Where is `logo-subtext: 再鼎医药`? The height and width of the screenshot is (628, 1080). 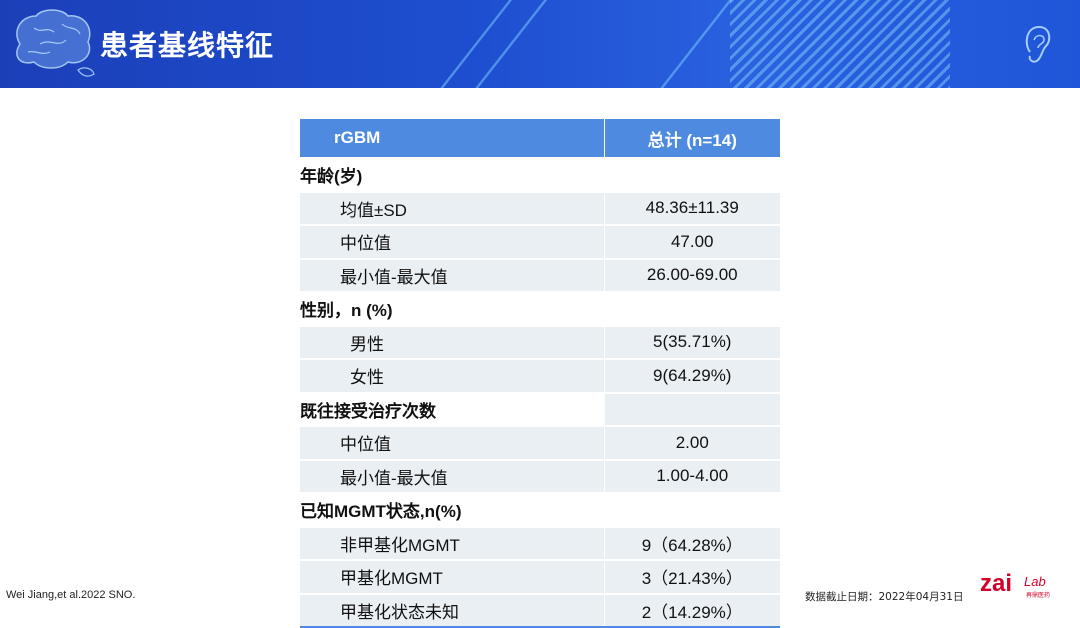
logo-subtext: 再鼎医药 is located at coordinates (1038, 595).